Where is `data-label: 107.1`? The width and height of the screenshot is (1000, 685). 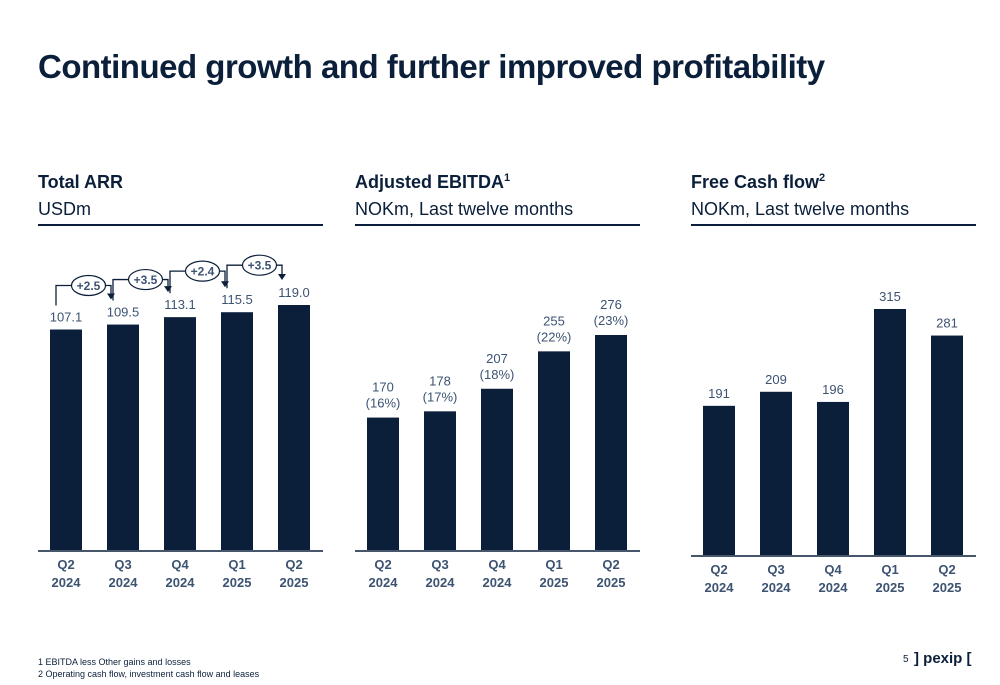
data-label: 107.1 is located at coordinates (66, 317).